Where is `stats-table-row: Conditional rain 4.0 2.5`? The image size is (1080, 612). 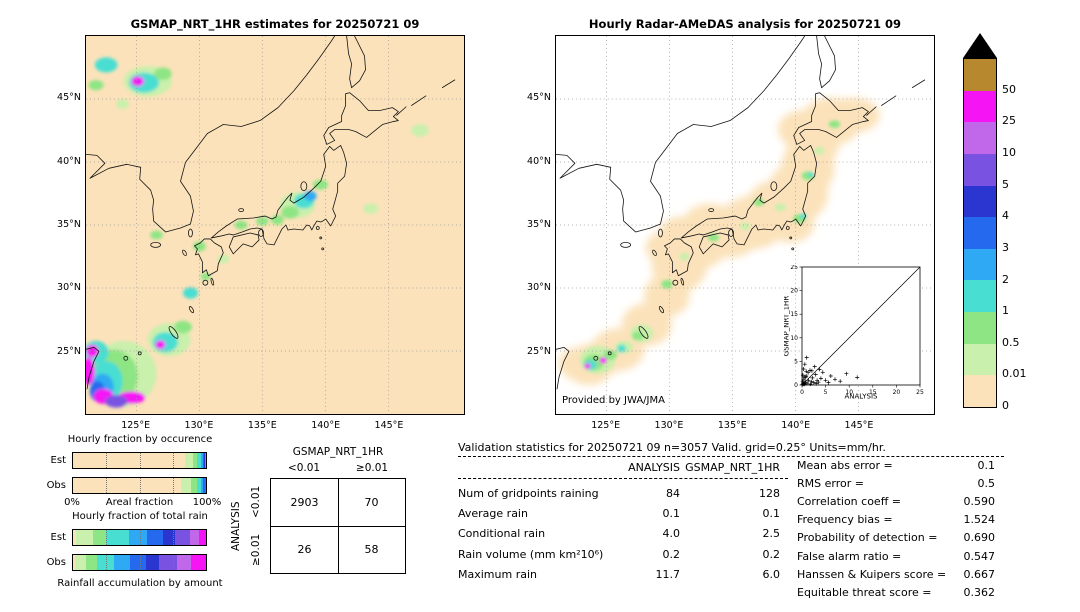
stats-table-row: Conditional rain 4.0 2.5 is located at coordinates (619, 534).